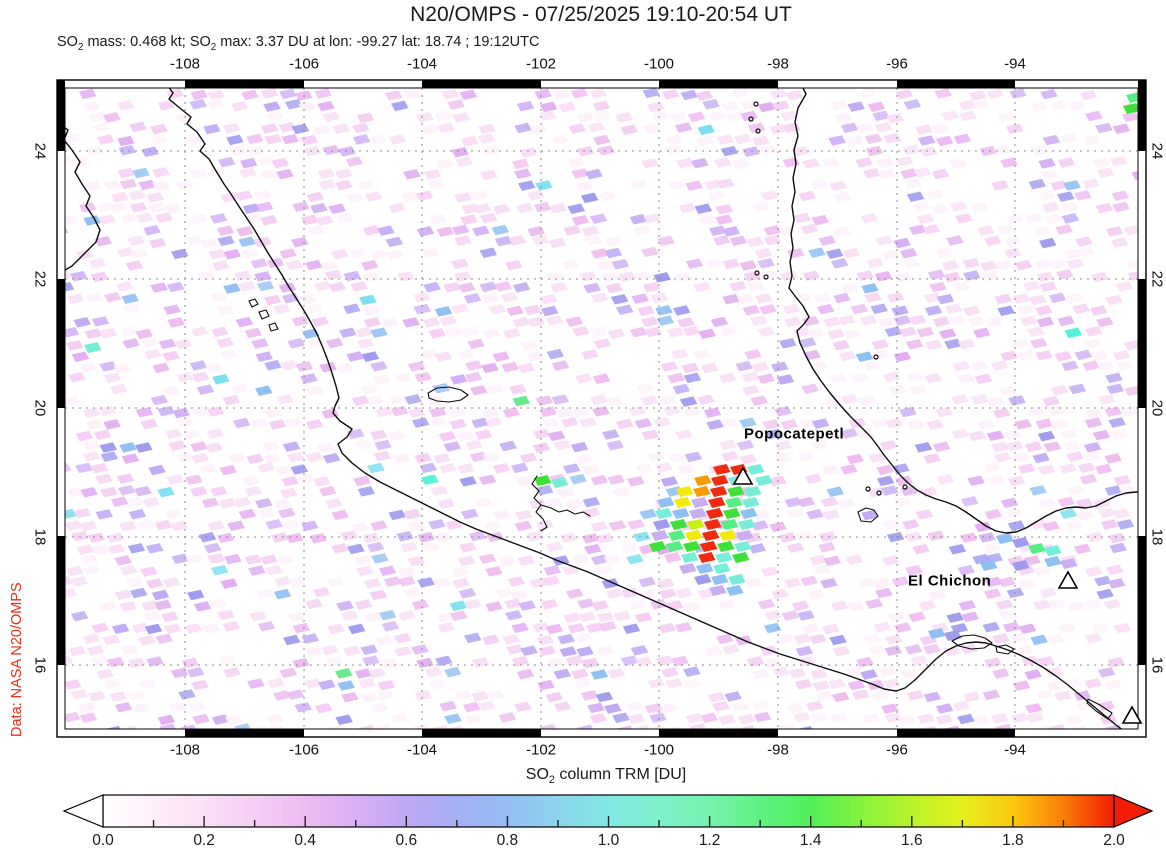  Describe the element at coordinates (551, 780) in the screenshot. I see `subscript: 2` at that location.